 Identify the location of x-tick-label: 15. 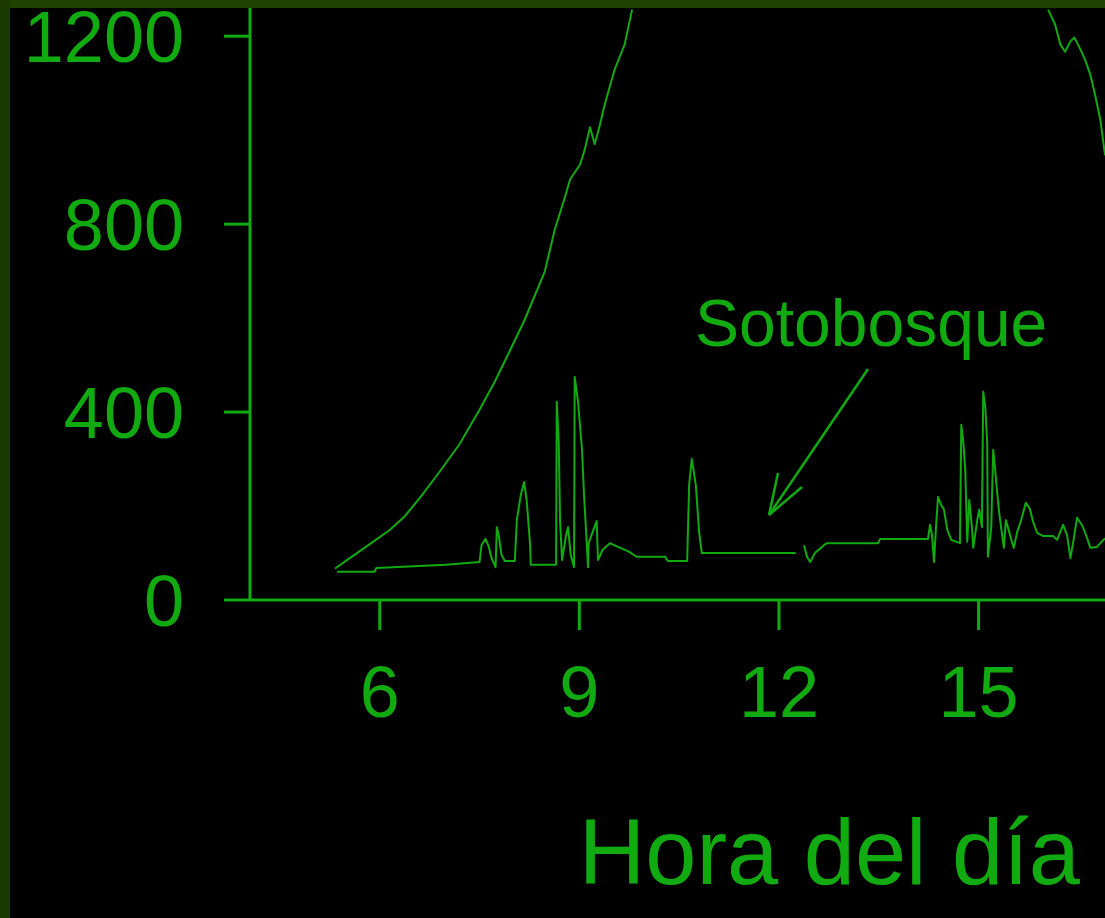
(978, 692).